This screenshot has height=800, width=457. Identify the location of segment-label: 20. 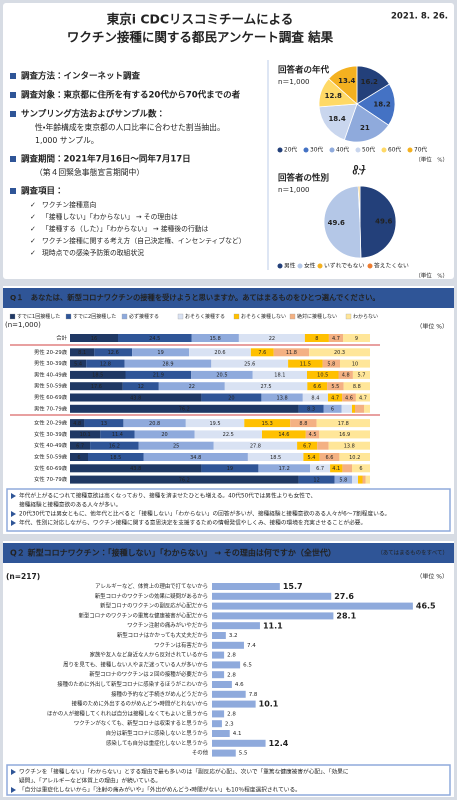
(231, 398).